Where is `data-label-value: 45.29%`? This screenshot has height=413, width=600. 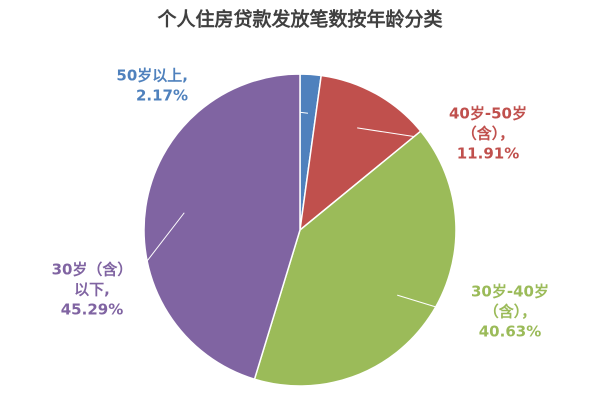 data-label-value: 45.29% is located at coordinates (92, 310).